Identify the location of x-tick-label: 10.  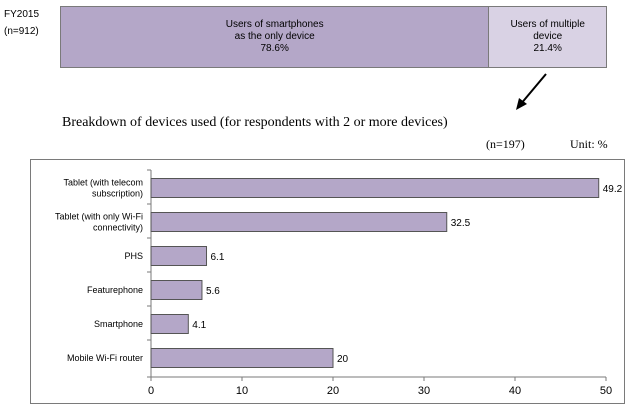
(242, 391).